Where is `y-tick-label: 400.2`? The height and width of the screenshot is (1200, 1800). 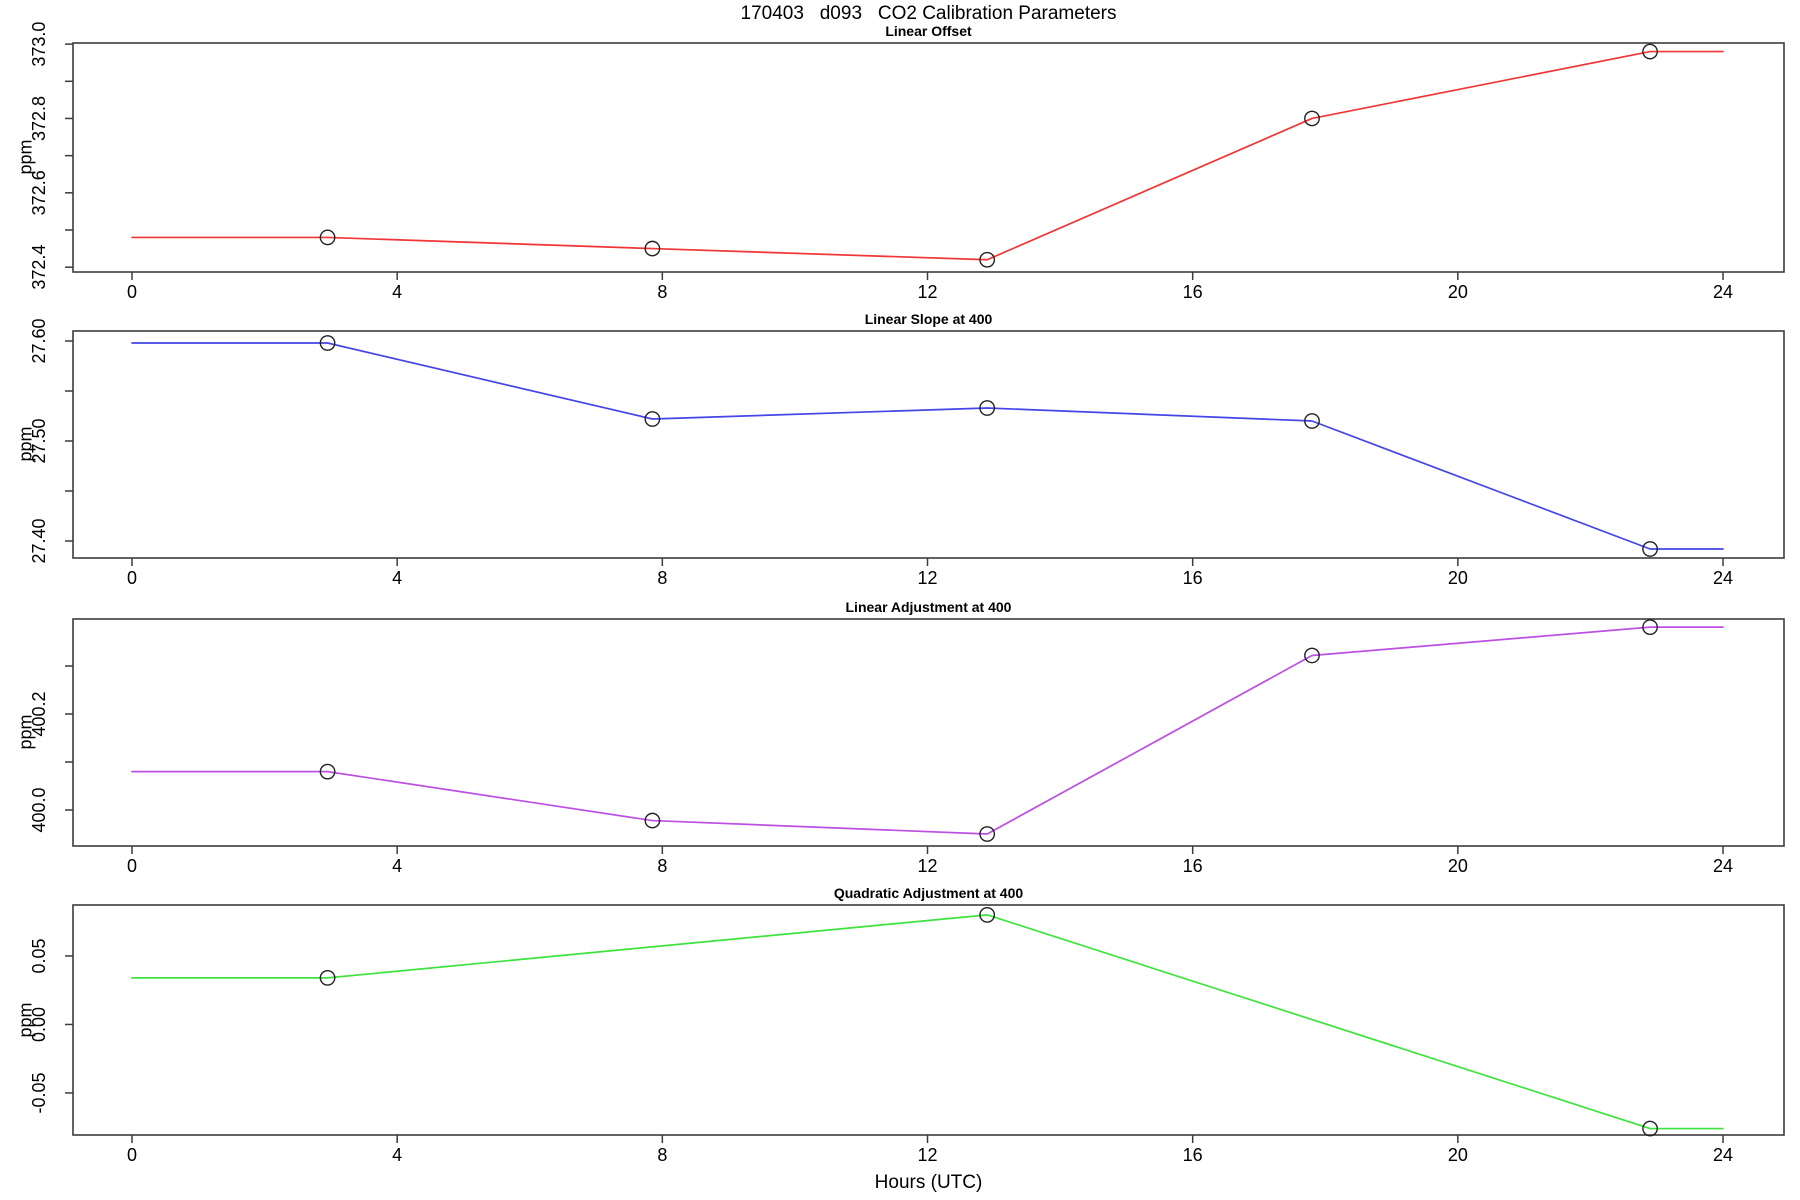 y-tick-label: 400.2 is located at coordinates (39, 713).